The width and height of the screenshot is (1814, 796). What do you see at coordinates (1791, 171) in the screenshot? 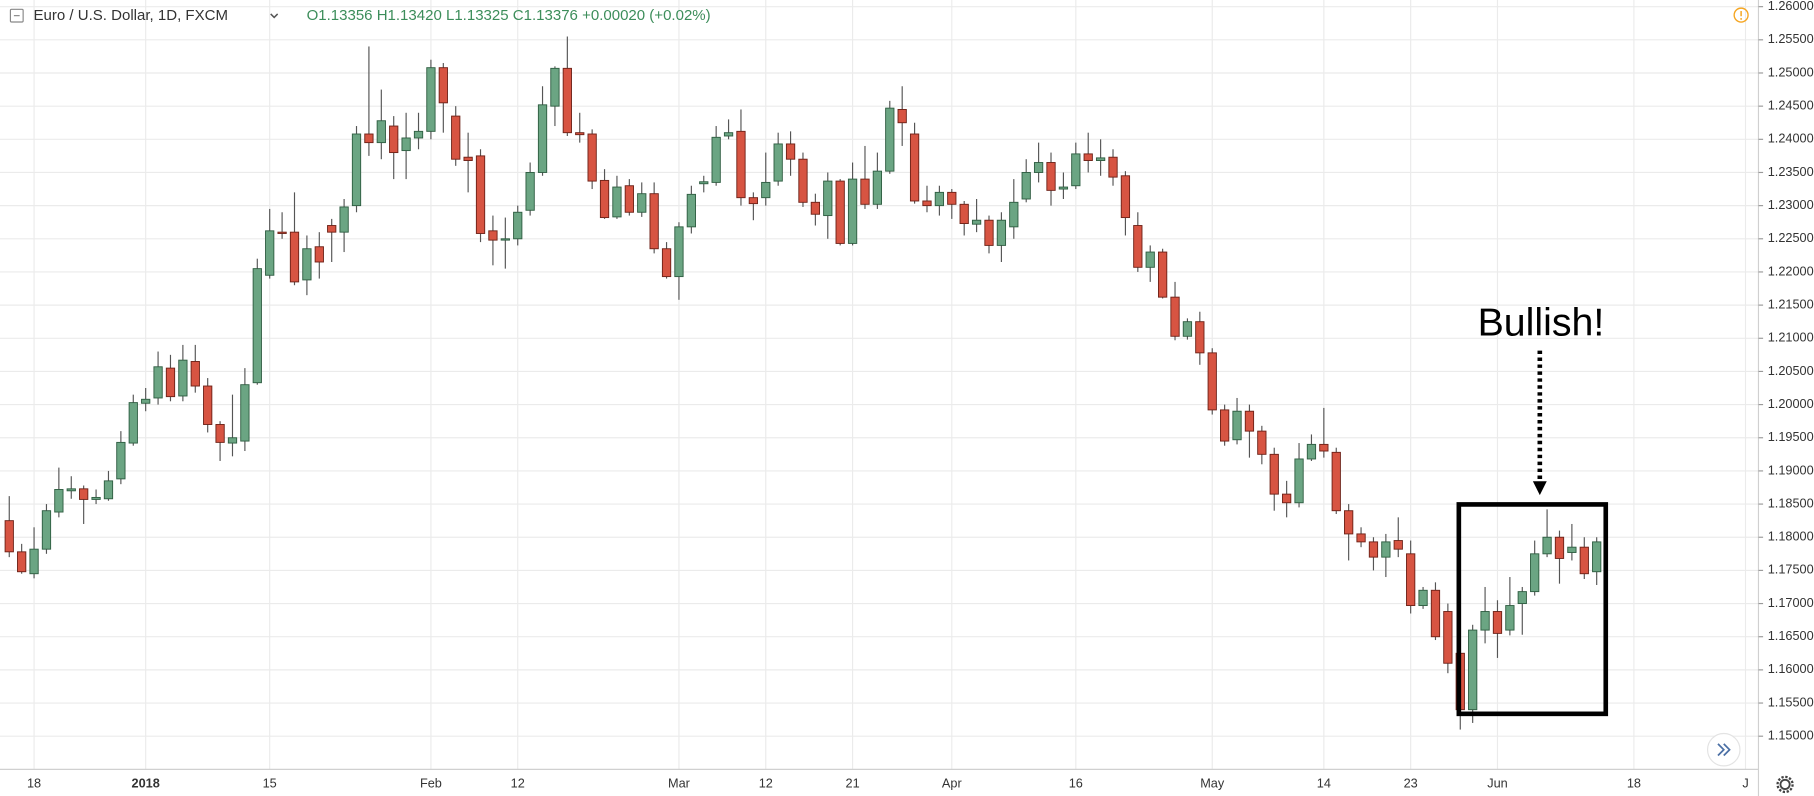
I see `y-tick-label: 1.23500` at bounding box center [1791, 171].